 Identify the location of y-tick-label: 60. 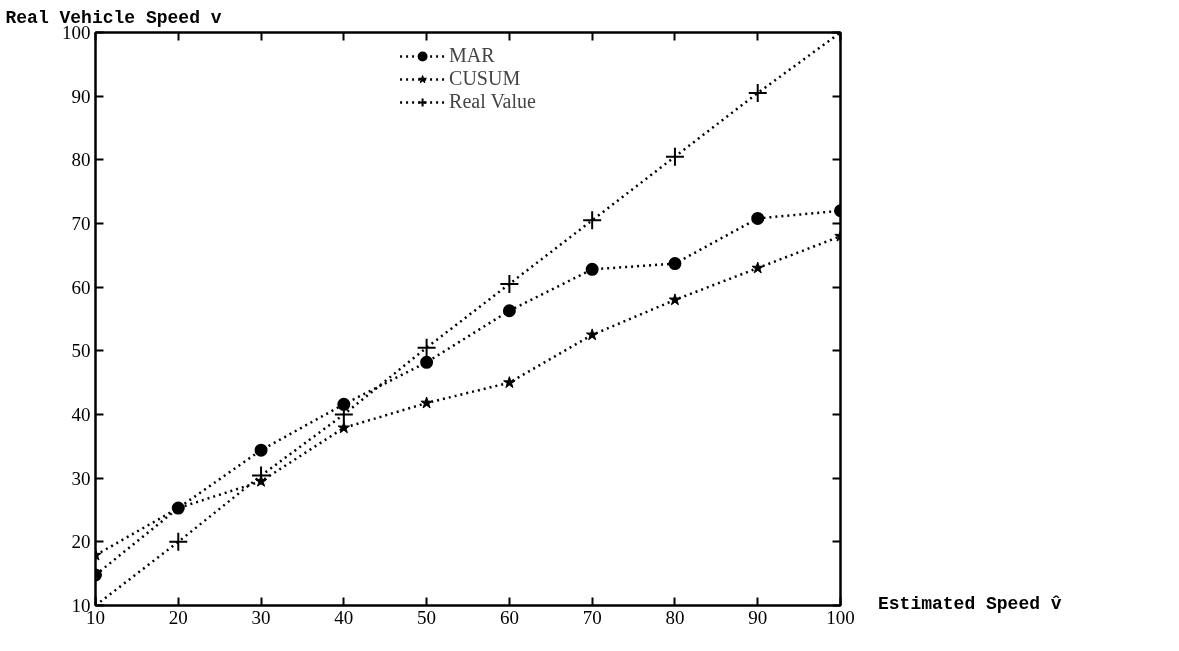
(81, 287).